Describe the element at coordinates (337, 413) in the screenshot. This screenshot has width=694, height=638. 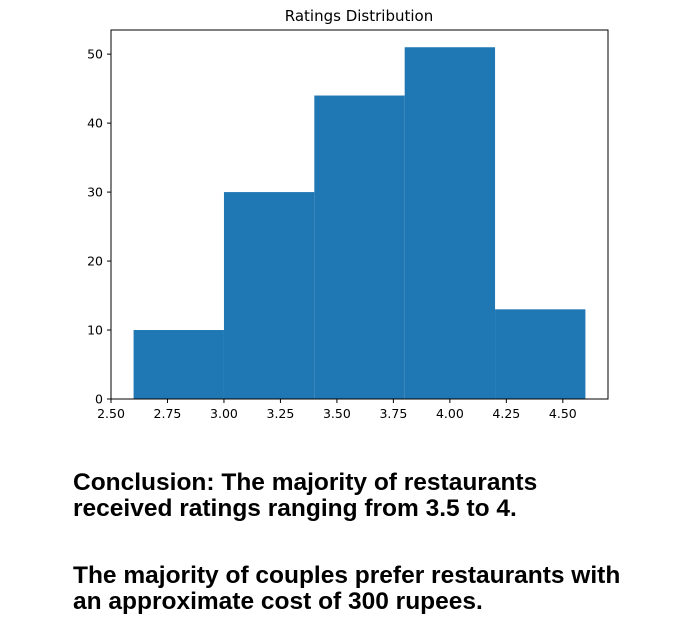
I see `x-tick-label: 3.50` at that location.